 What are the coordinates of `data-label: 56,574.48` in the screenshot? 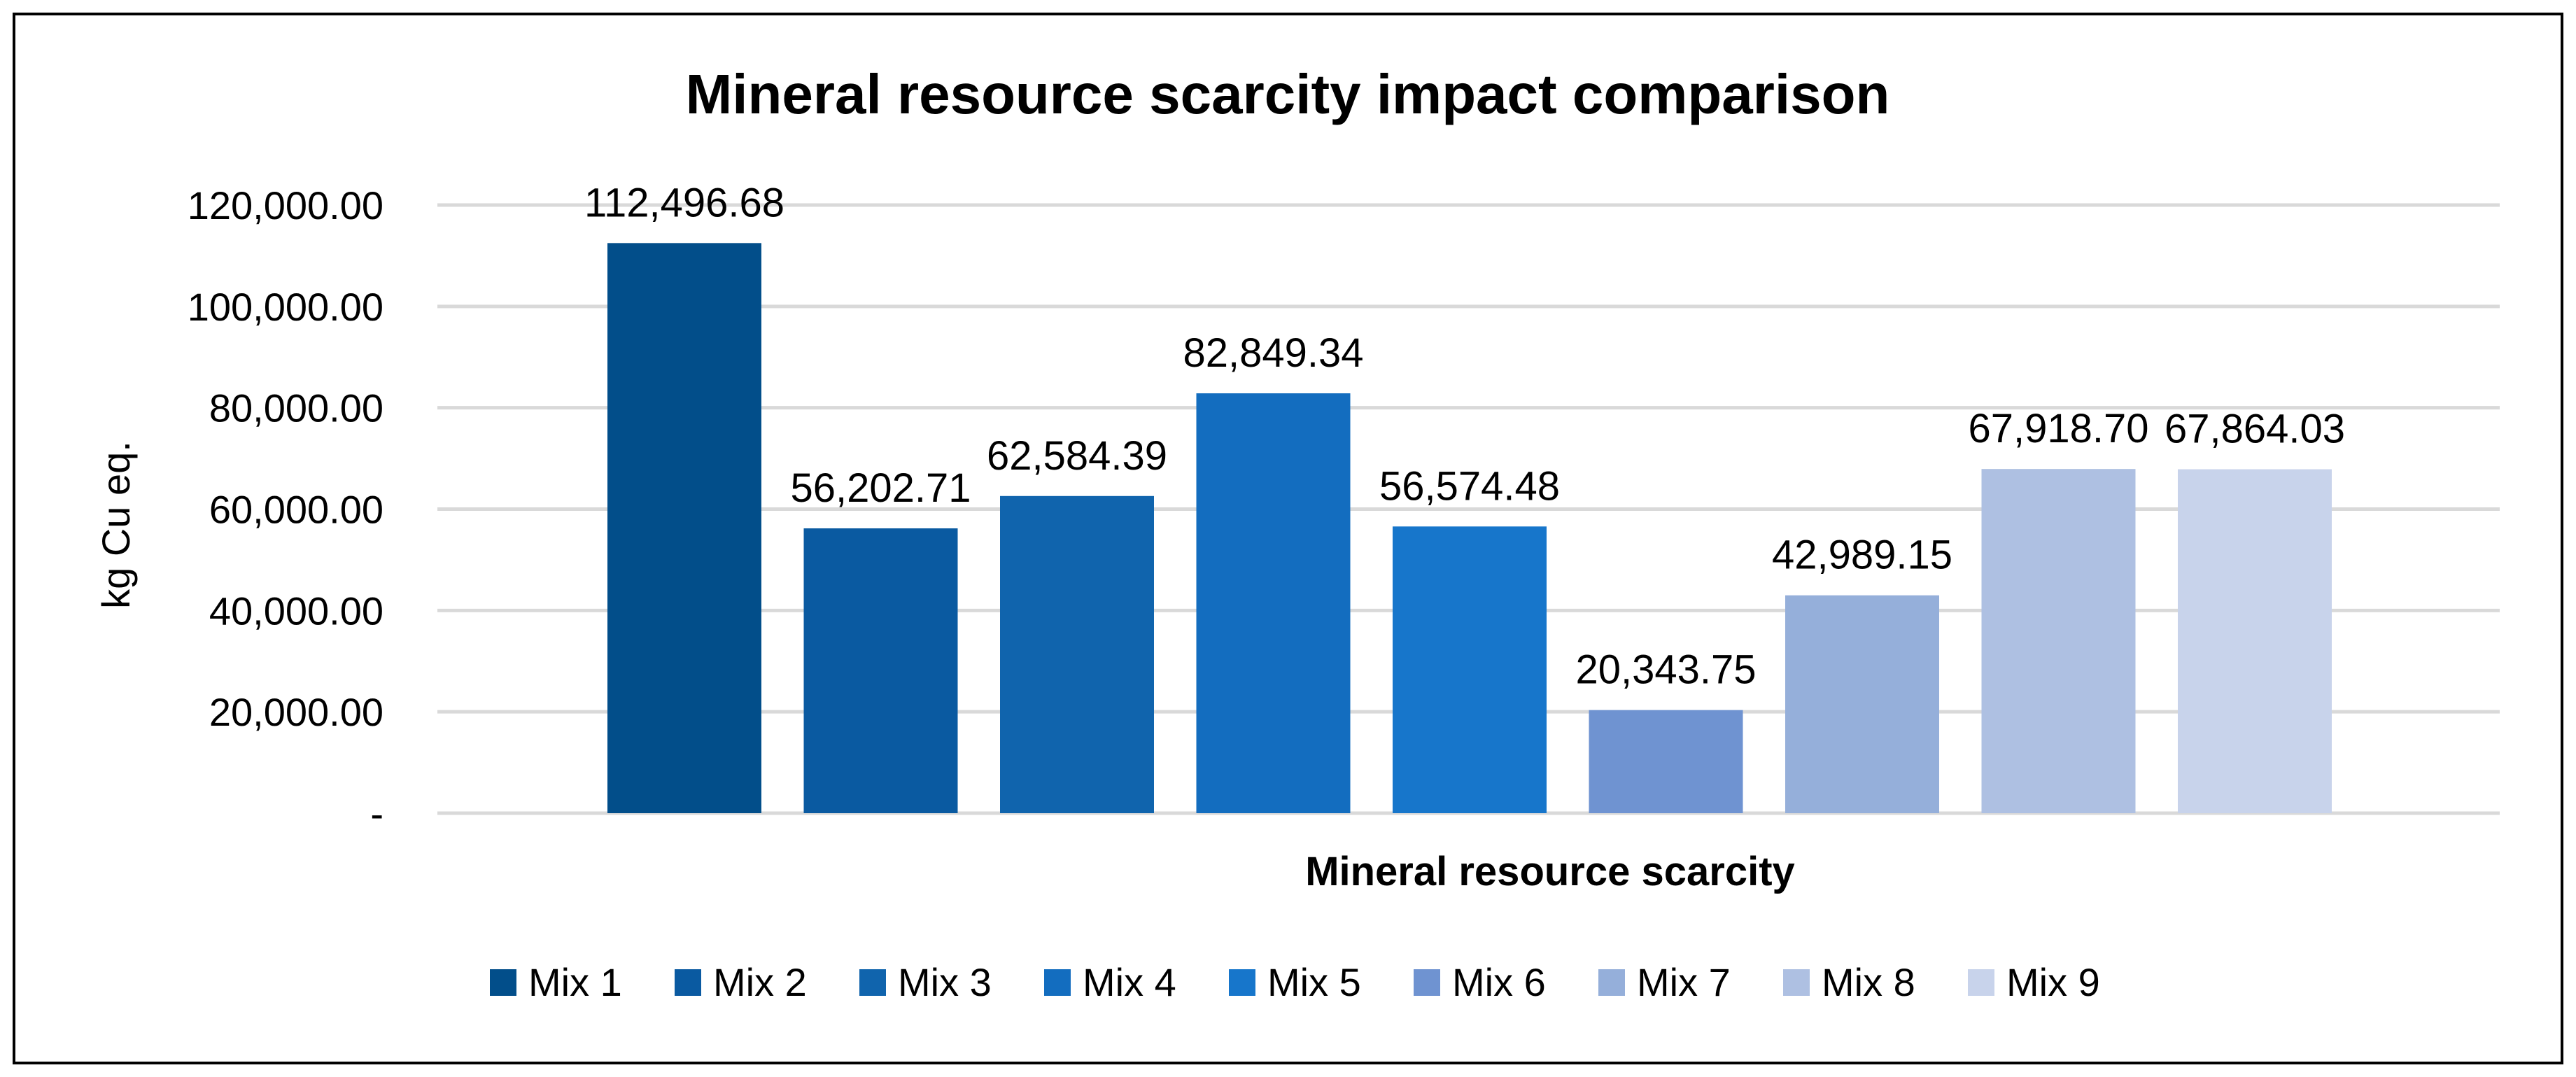 It's located at (1469, 486).